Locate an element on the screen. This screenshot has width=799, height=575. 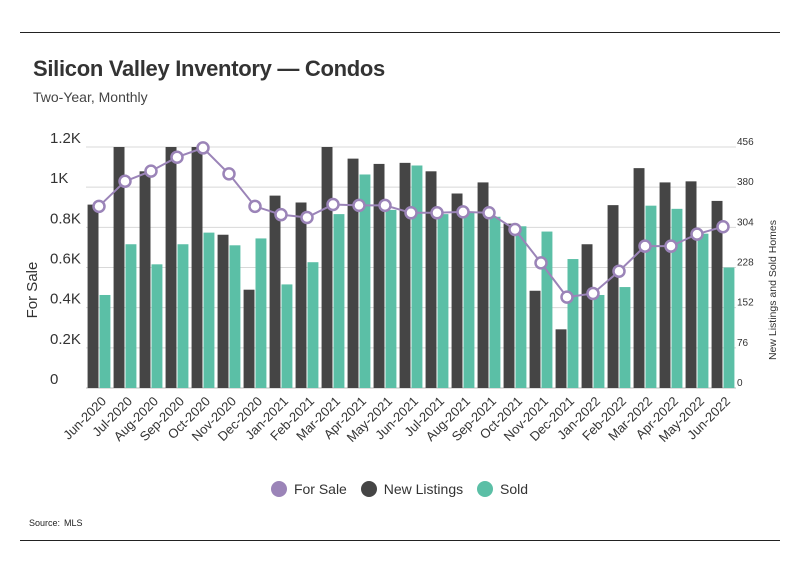
legend: For Sale New Listings Sold is located at coordinates (399, 490).